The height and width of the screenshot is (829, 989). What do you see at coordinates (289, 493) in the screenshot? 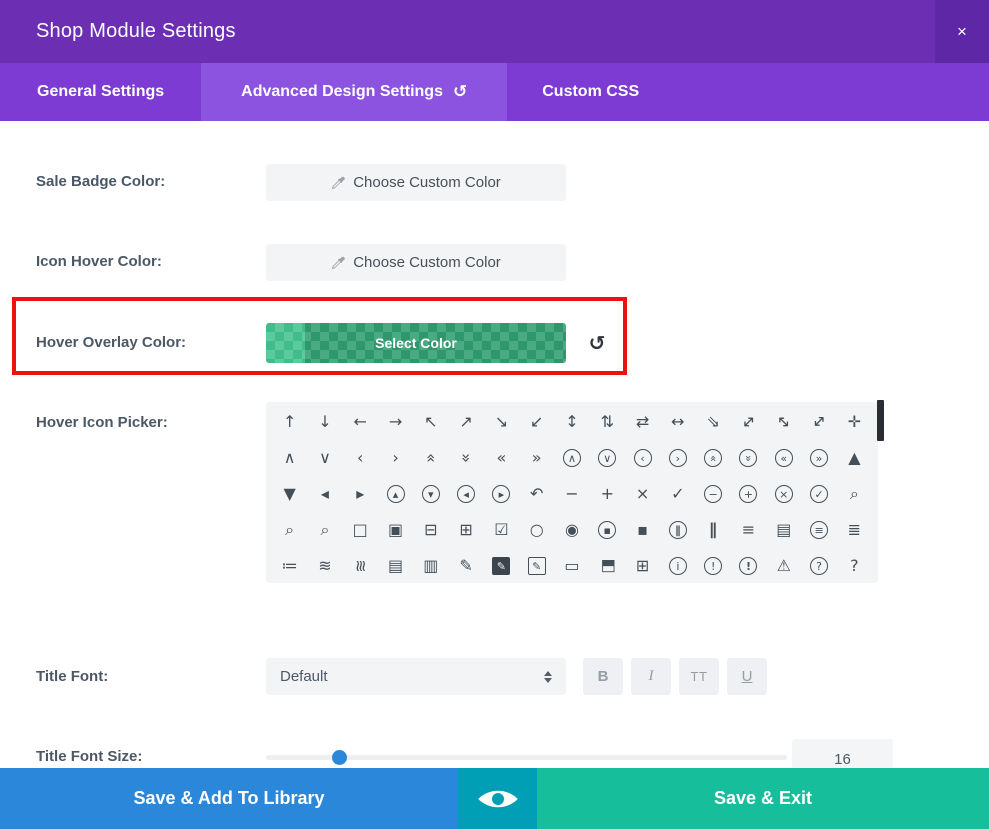
I see `caret-down-icon: ▼` at bounding box center [289, 493].